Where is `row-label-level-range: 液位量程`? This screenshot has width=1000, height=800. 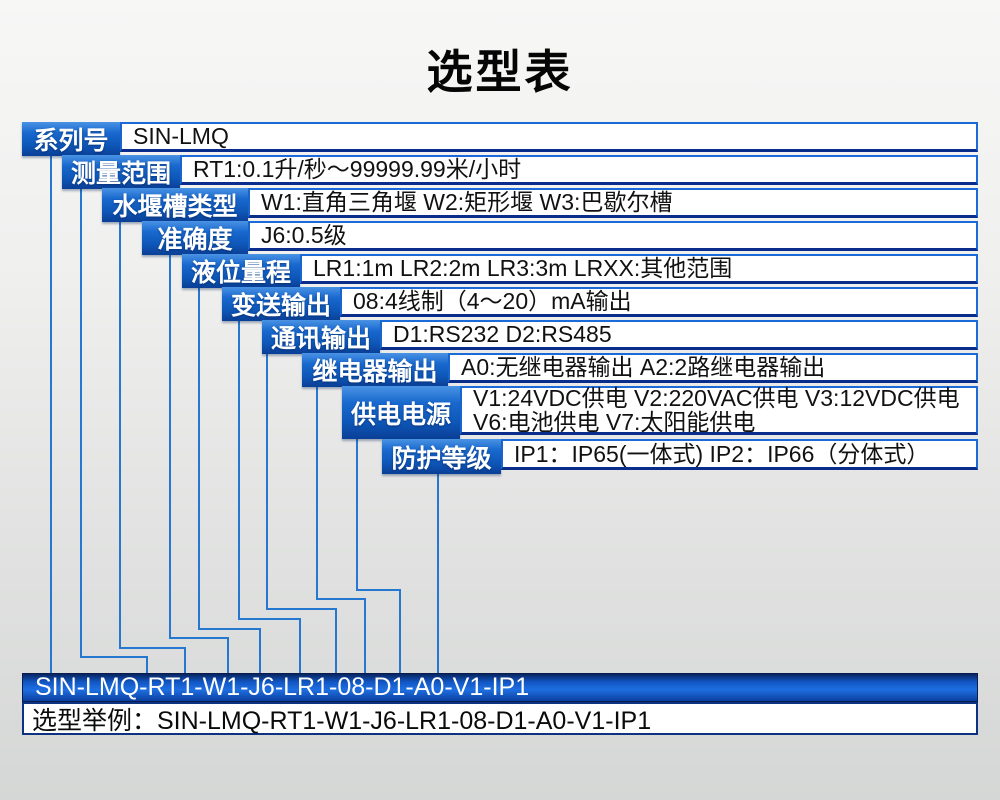
row-label-level-range: 液位量程 is located at coordinates (241, 271).